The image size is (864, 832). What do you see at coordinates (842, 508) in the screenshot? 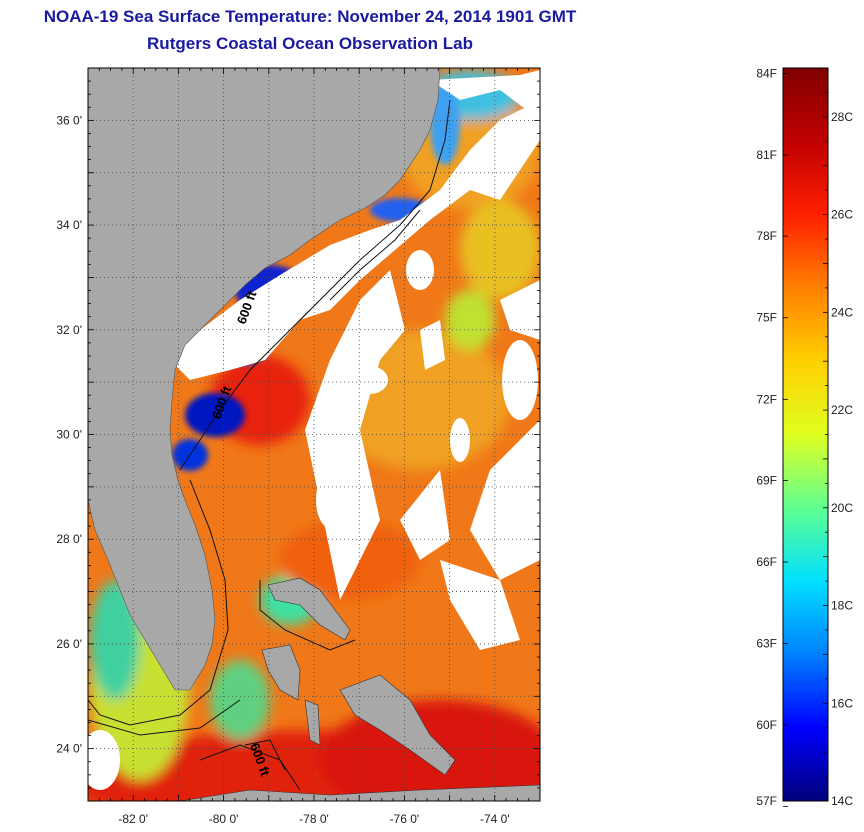
I see `colorbar-label-c: 20C` at bounding box center [842, 508].